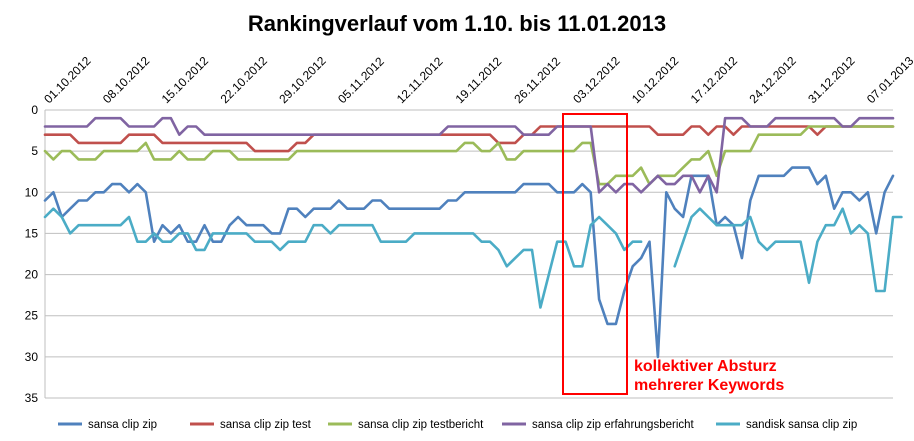  Describe the element at coordinates (420, 80) in the screenshot. I see `x-tick-label: 12.11.2012` at that location.